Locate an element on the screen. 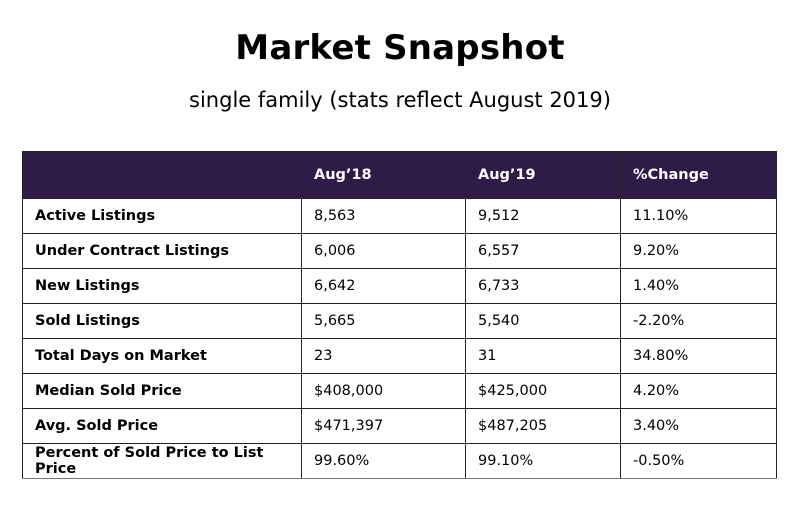 The height and width of the screenshot is (510, 800). table-header-row: Aug’18 Aug’19 %Change is located at coordinates (399, 175).